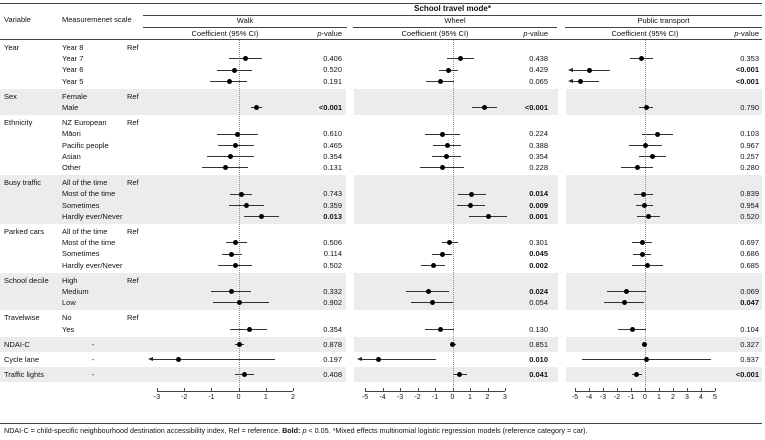 The height and width of the screenshot is (440, 765). Describe the element at coordinates (184, 397) in the screenshot. I see `axis-tick-label: -2` at that location.